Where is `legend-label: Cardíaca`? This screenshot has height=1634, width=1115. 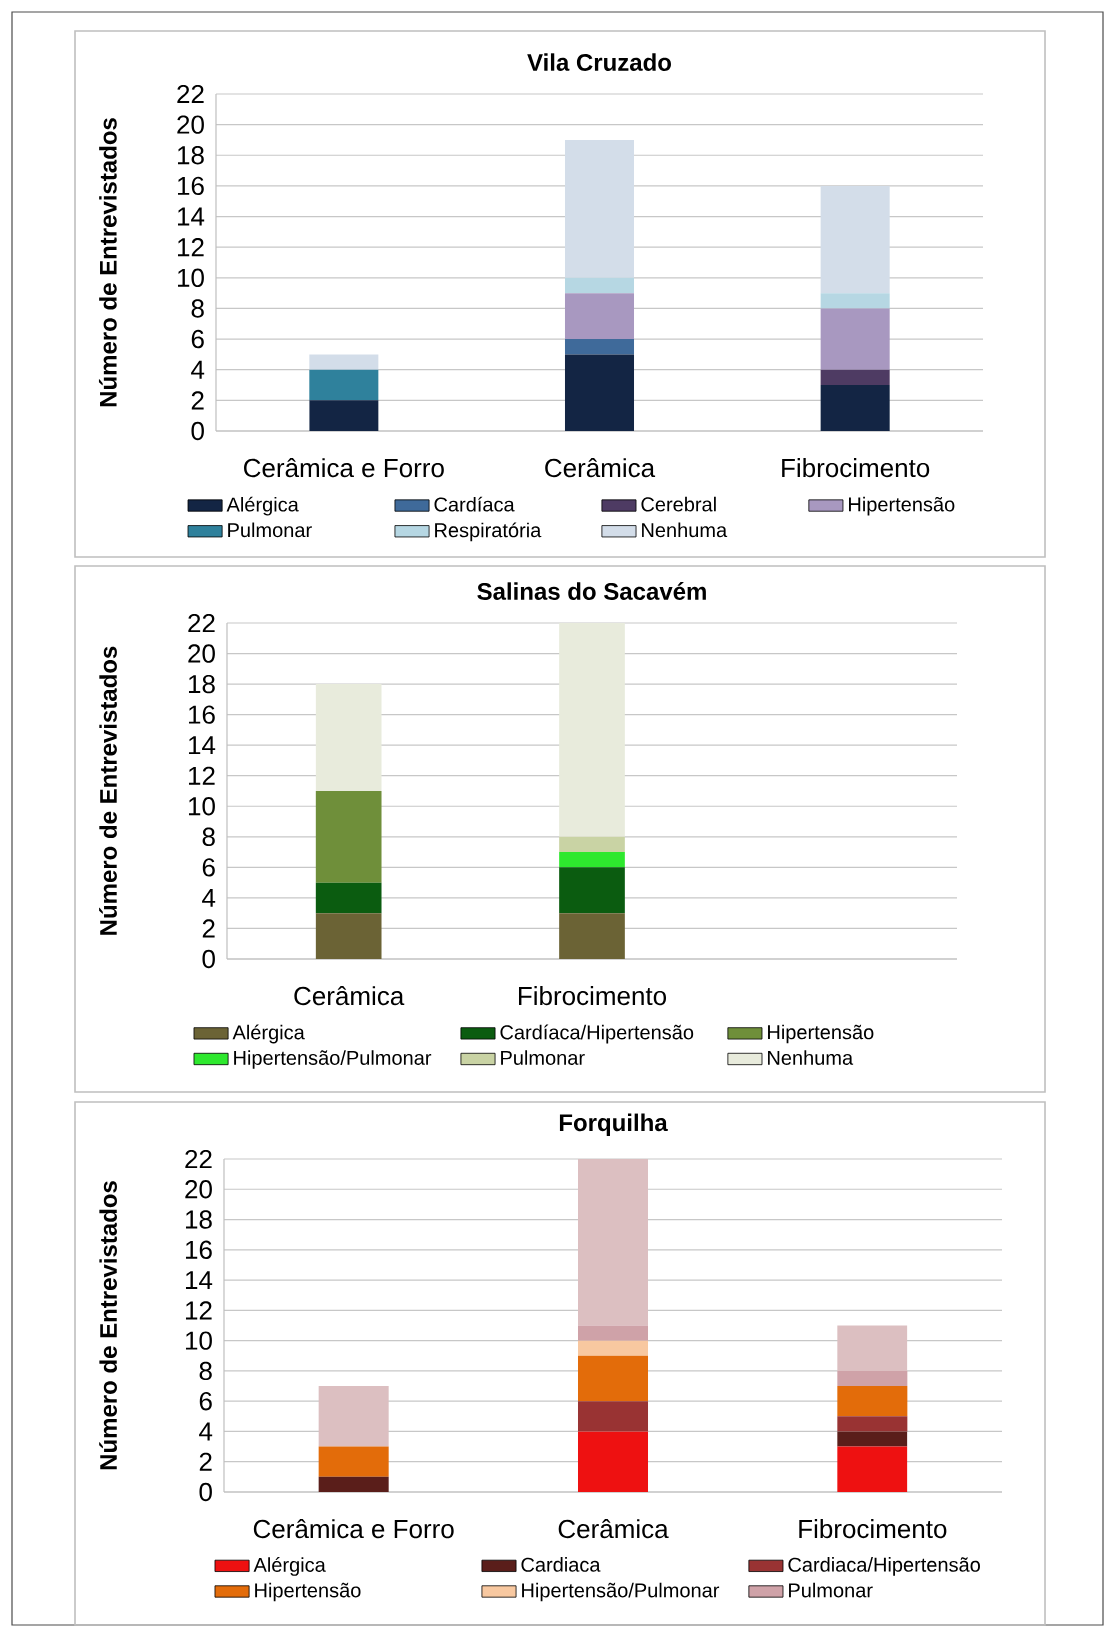 legend-label: Cardíaca is located at coordinates (474, 504).